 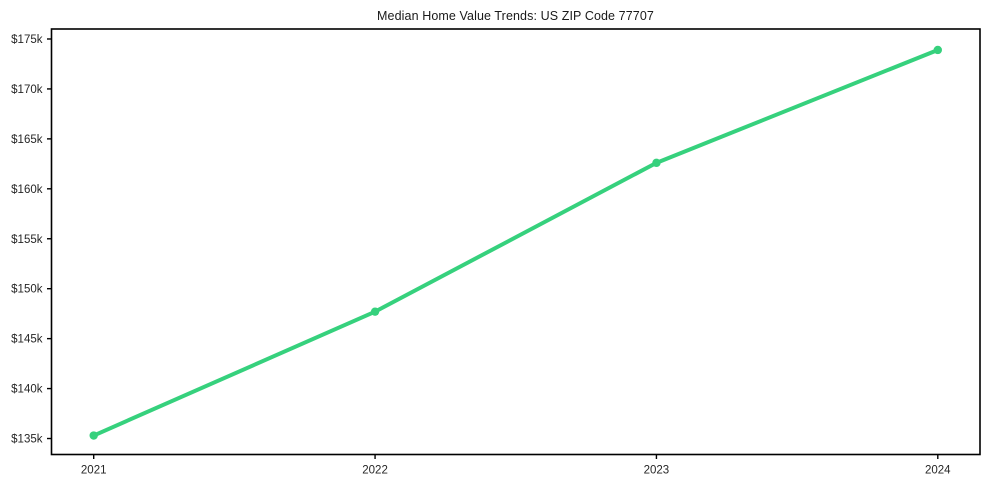 I want to click on x-axis-tick-label: 2024, so click(x=938, y=471).